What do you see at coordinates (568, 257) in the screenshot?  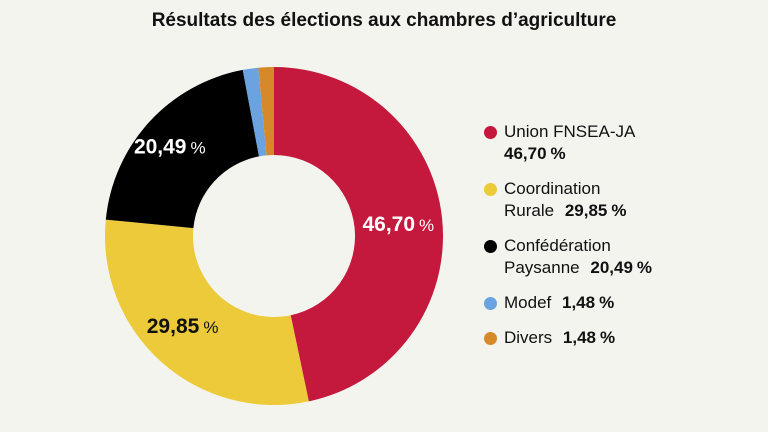 I see `legend-item-confederation-paysanne: Confédération Paysanne 20,49%` at bounding box center [568, 257].